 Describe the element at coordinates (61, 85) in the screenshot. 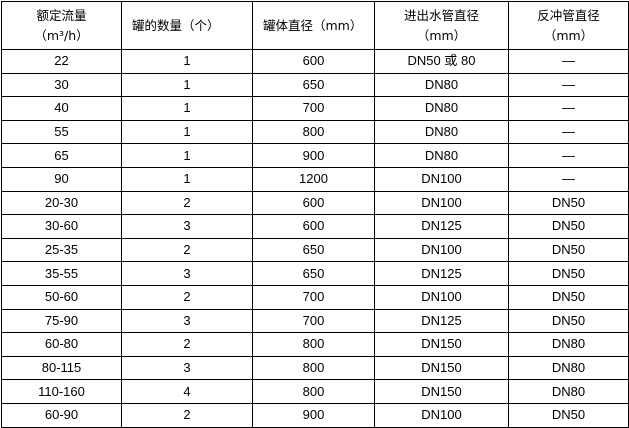

I see `cell-rated-flow: 30` at that location.